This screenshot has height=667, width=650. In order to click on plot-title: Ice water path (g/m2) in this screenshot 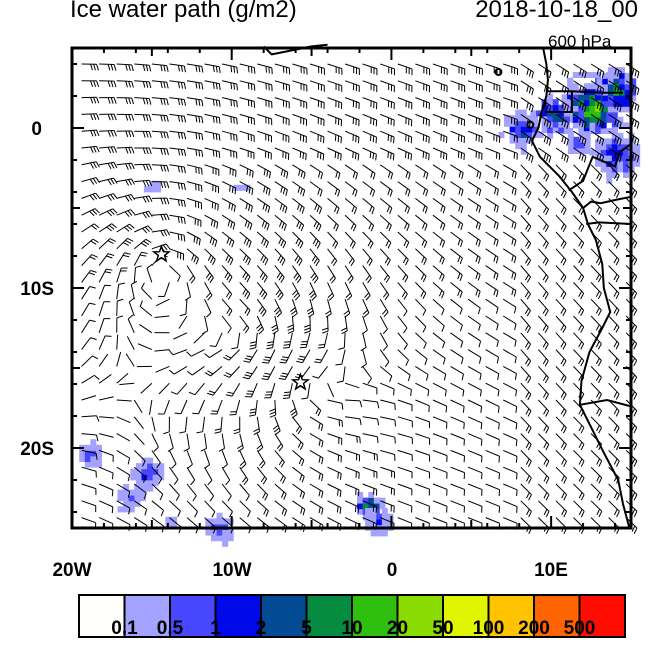, I will do `click(183, 11)`.